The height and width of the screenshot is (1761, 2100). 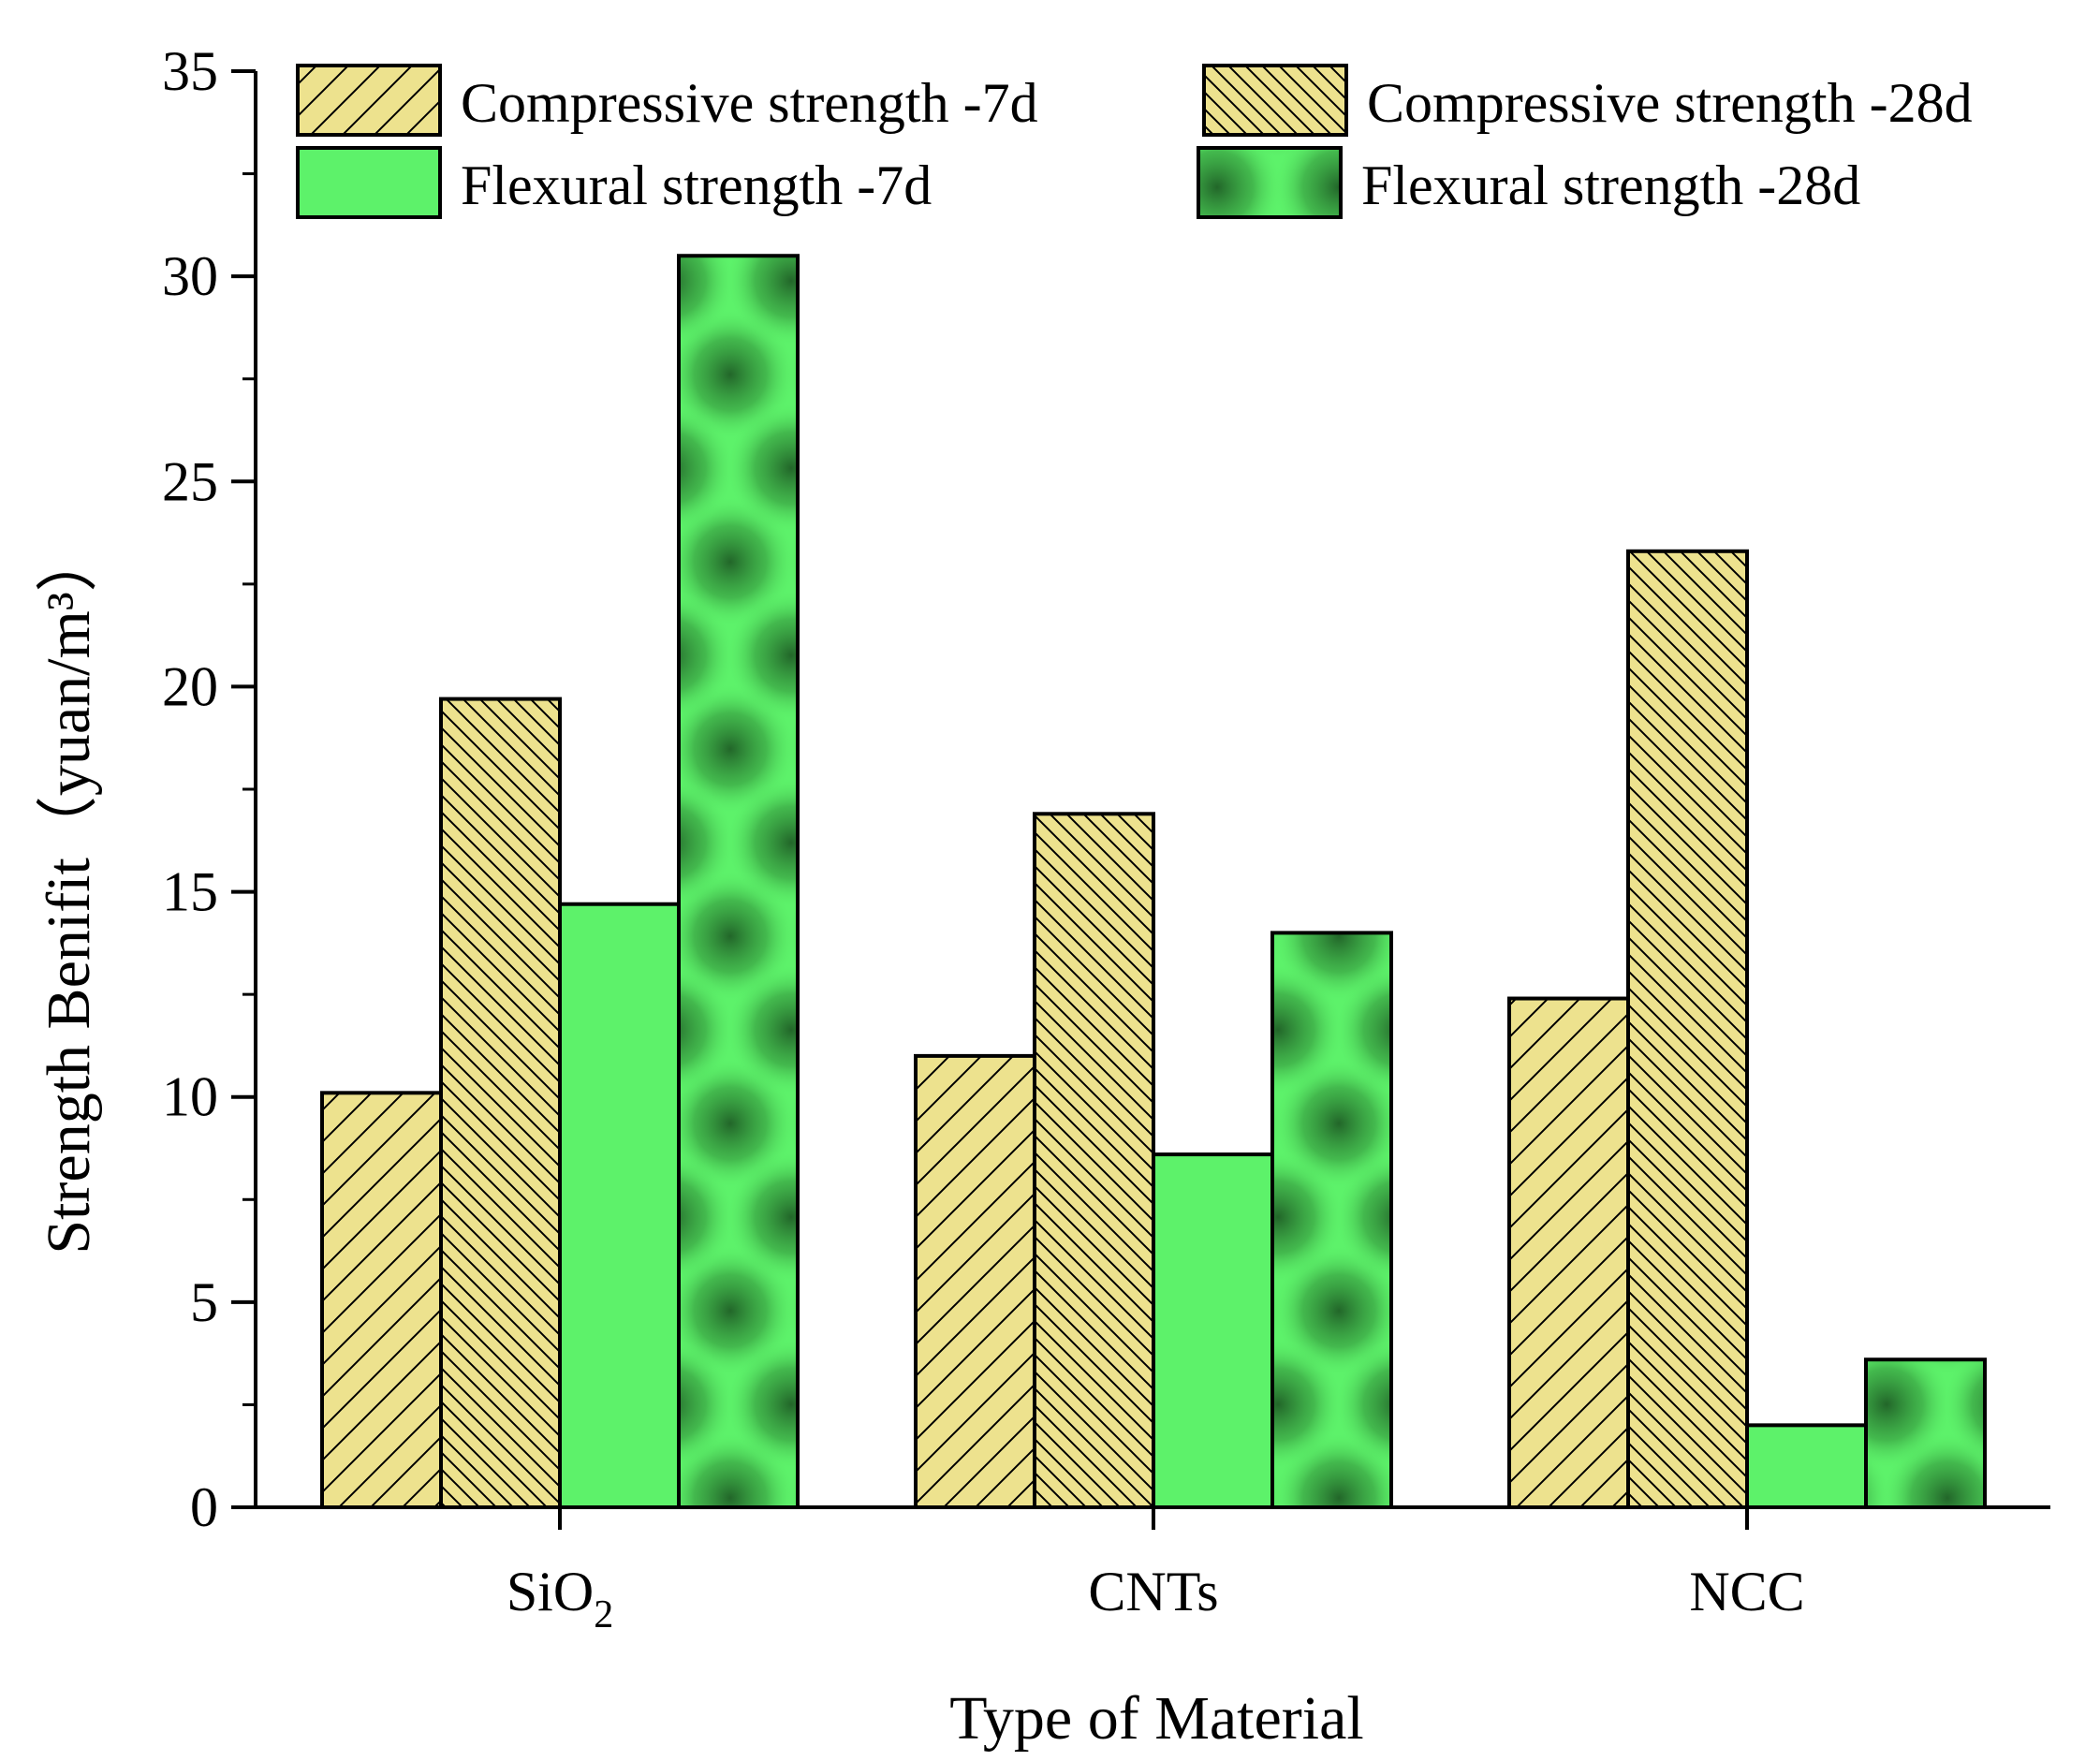 What do you see at coordinates (204, 1507) in the screenshot?
I see `y-tick-label: 0` at bounding box center [204, 1507].